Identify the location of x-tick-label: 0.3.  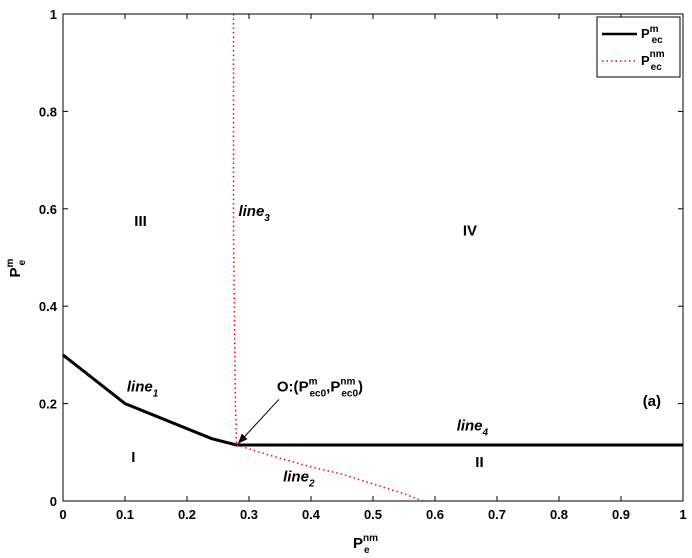
(249, 514).